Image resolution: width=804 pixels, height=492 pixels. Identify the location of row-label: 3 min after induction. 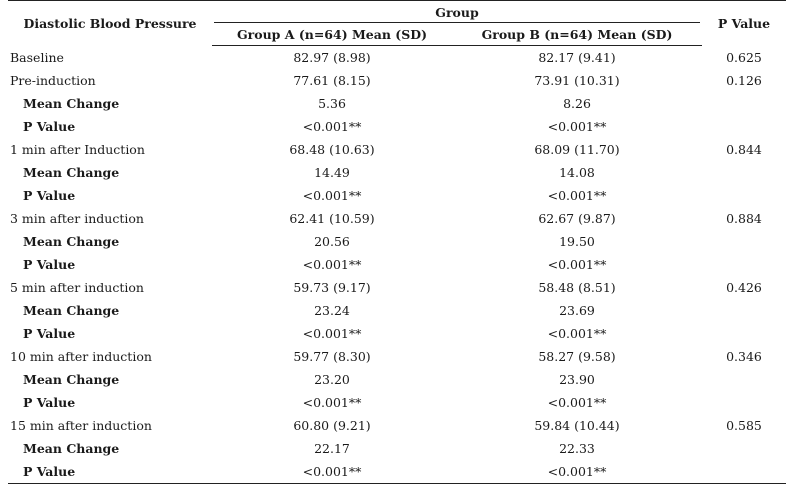
(77, 218).